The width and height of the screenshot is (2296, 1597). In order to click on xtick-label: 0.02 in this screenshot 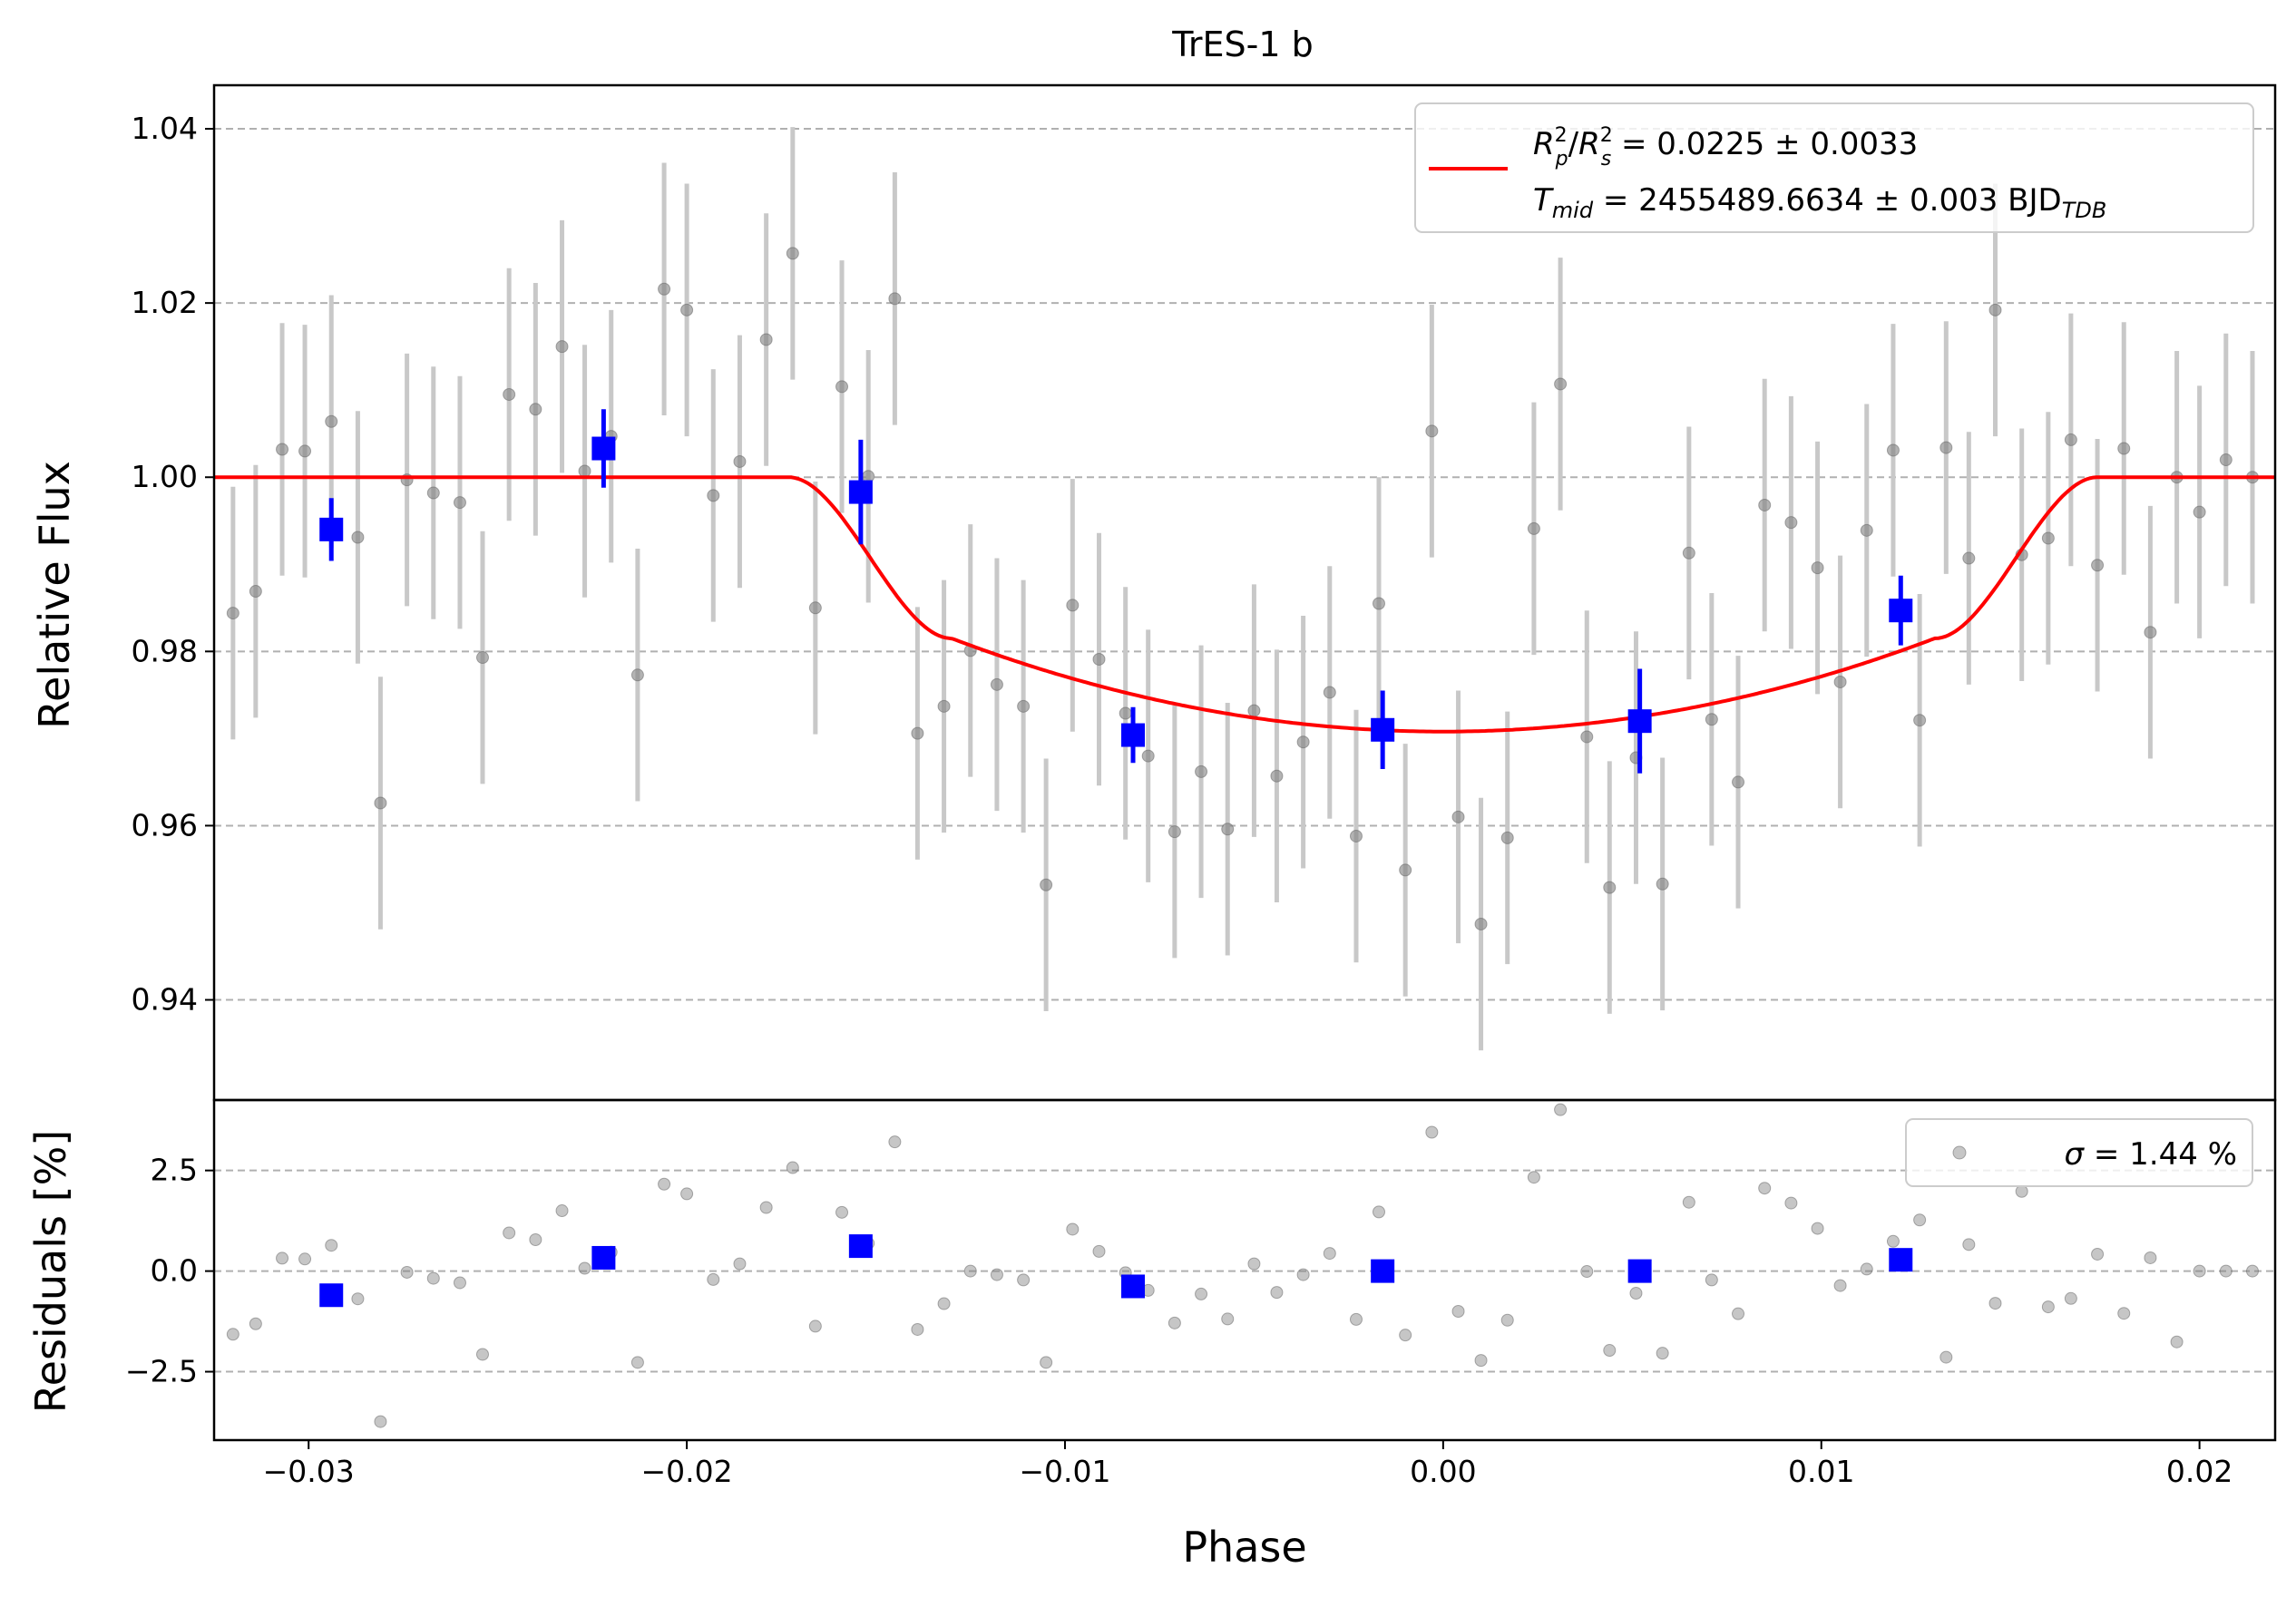, I will do `click(2199, 1471)`.